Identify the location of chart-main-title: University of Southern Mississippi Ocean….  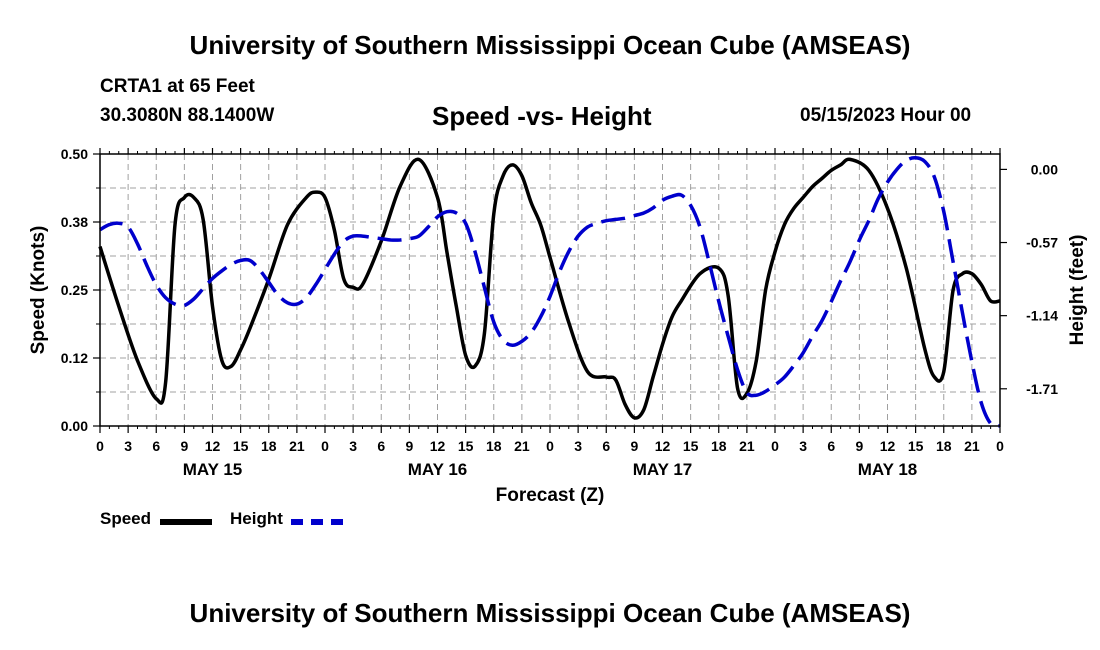
(550, 45).